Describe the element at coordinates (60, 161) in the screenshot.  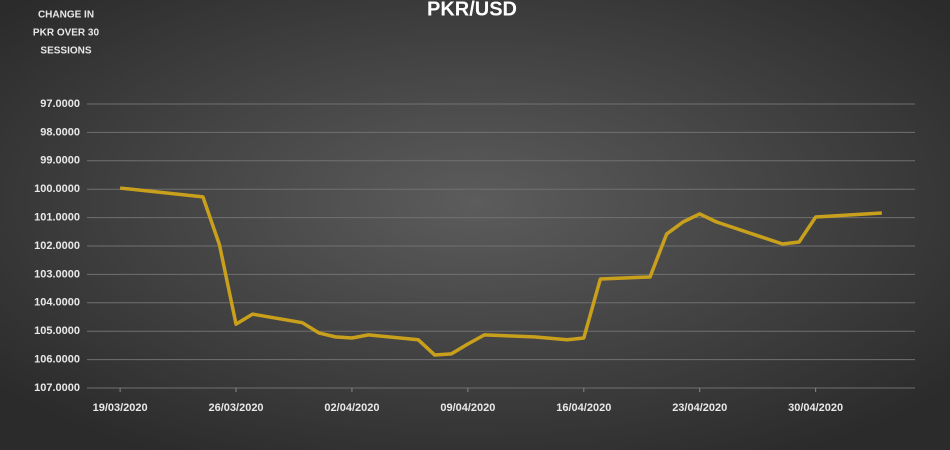
I see `y-tick-label: 99.0000` at that location.